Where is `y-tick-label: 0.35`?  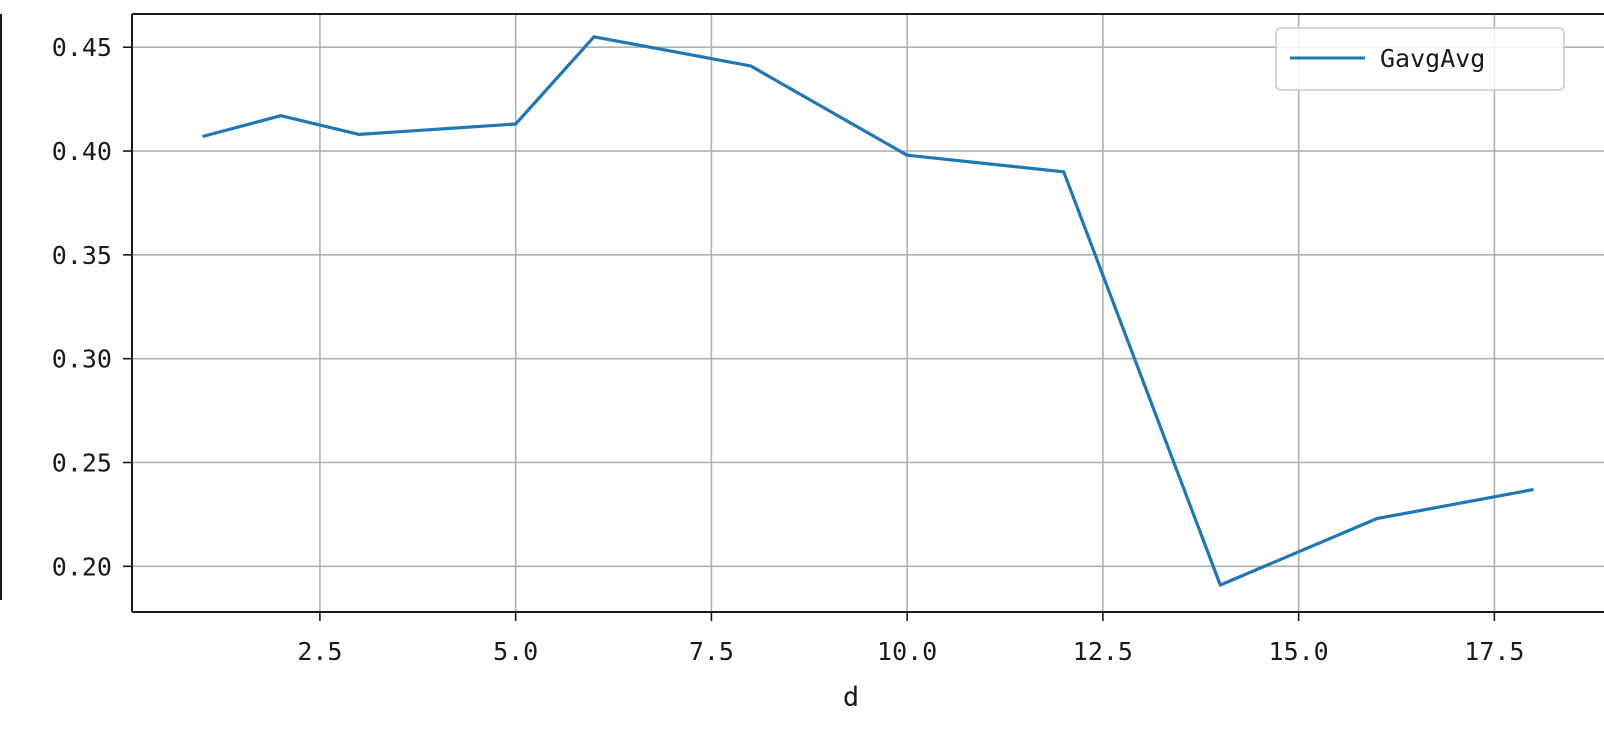 y-tick-label: 0.35 is located at coordinates (82, 255).